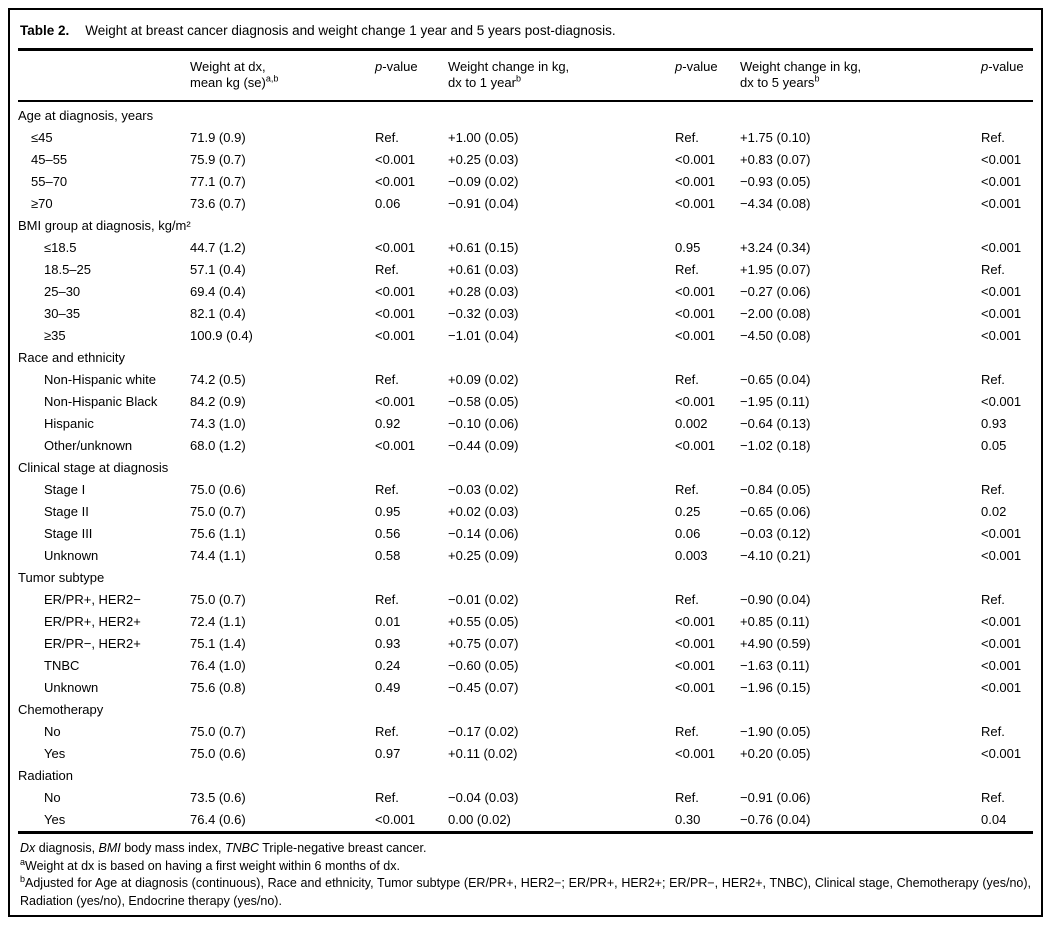  Describe the element at coordinates (92, 599) in the screenshot. I see `row-label: ER/PR+, HER2−` at that location.